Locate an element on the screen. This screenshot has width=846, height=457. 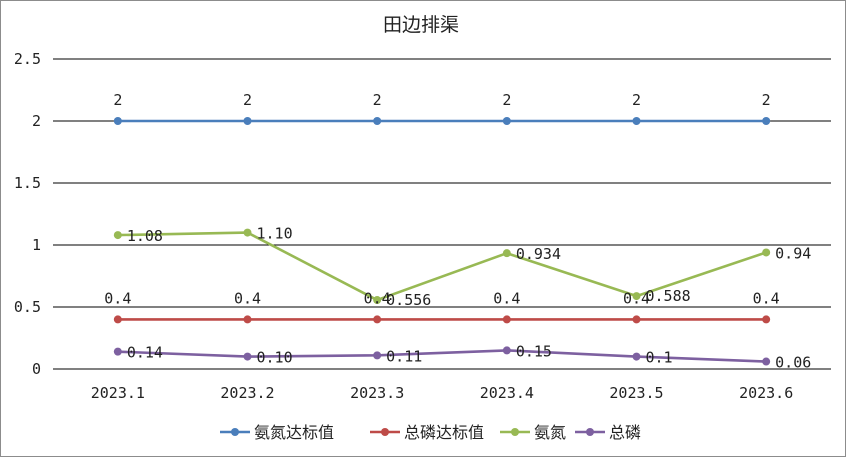
data-label: 0.1 is located at coordinates (659, 358).